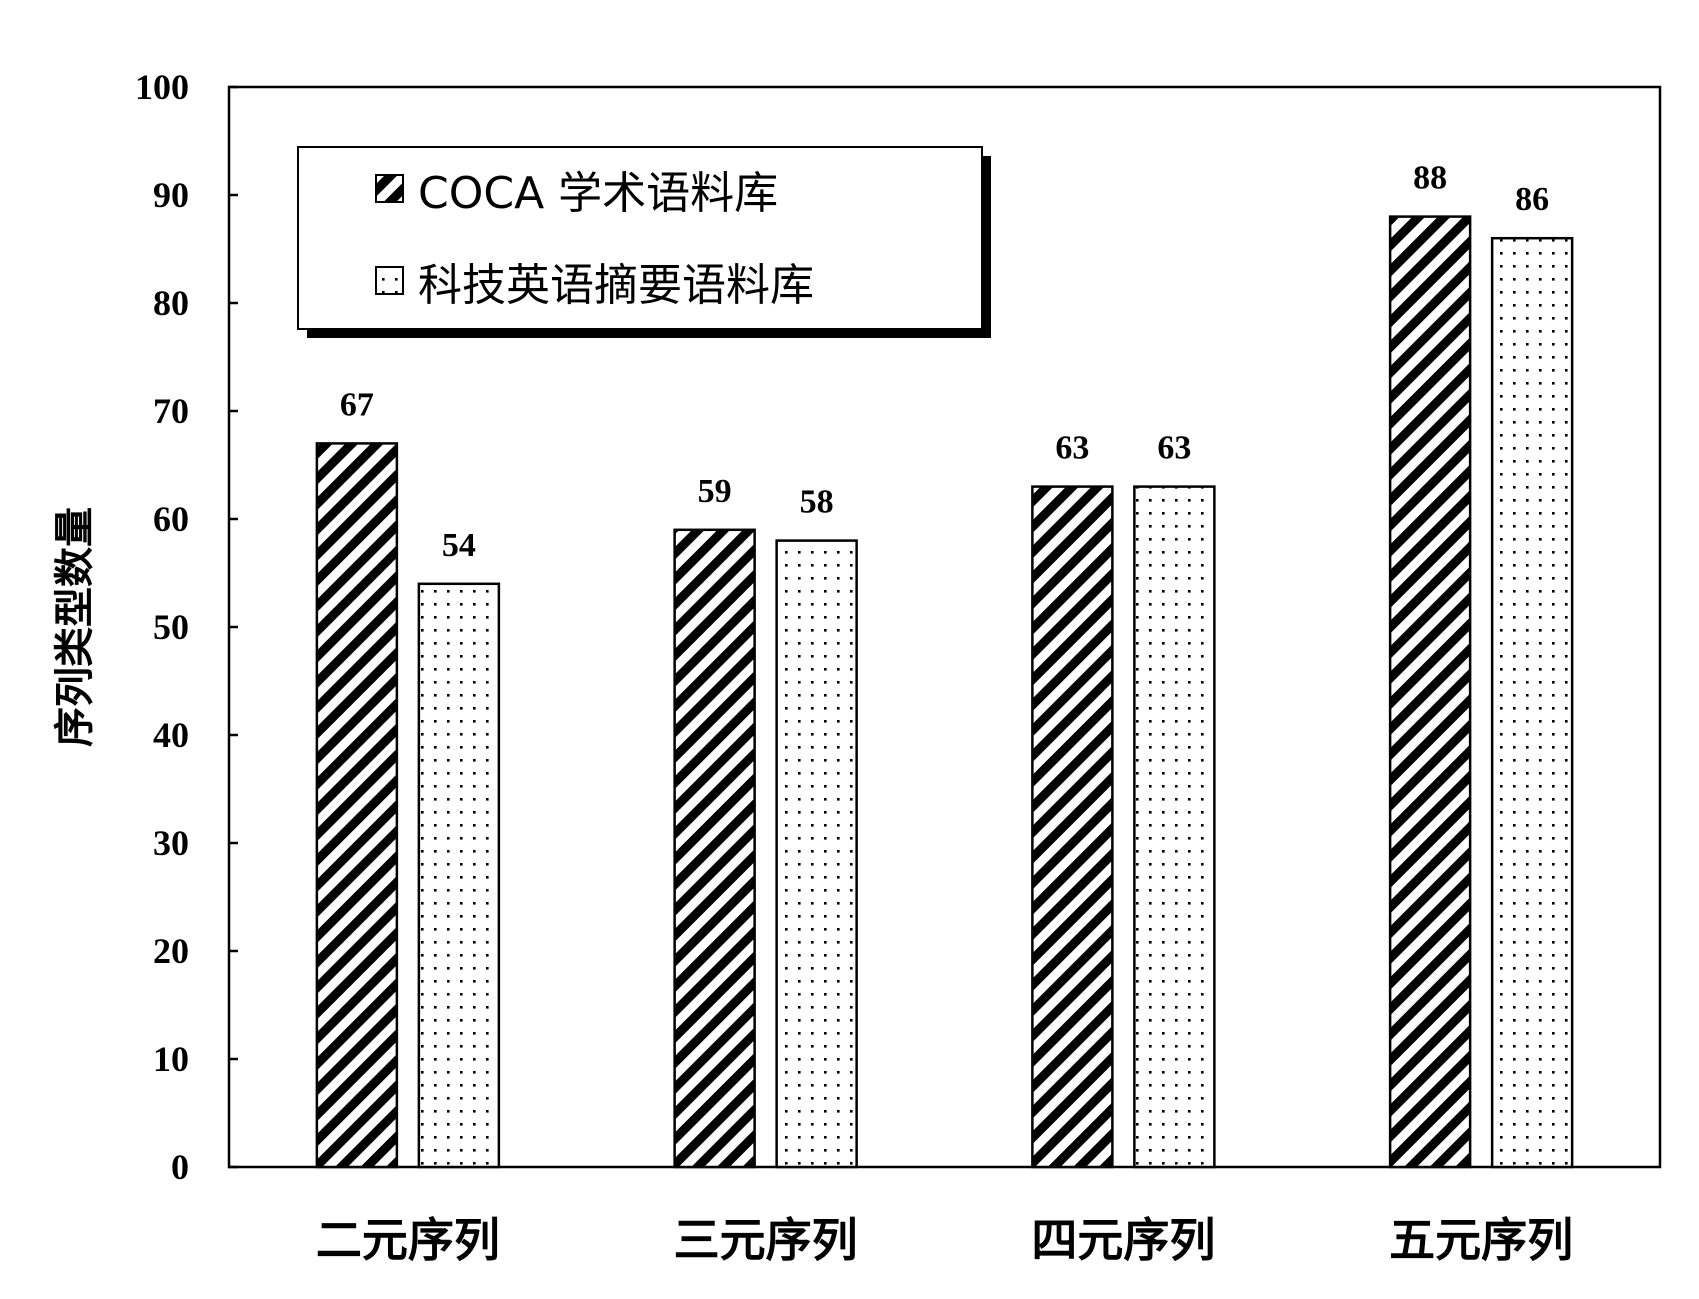  I want to click on y-tick-label: 70, so click(171, 411).